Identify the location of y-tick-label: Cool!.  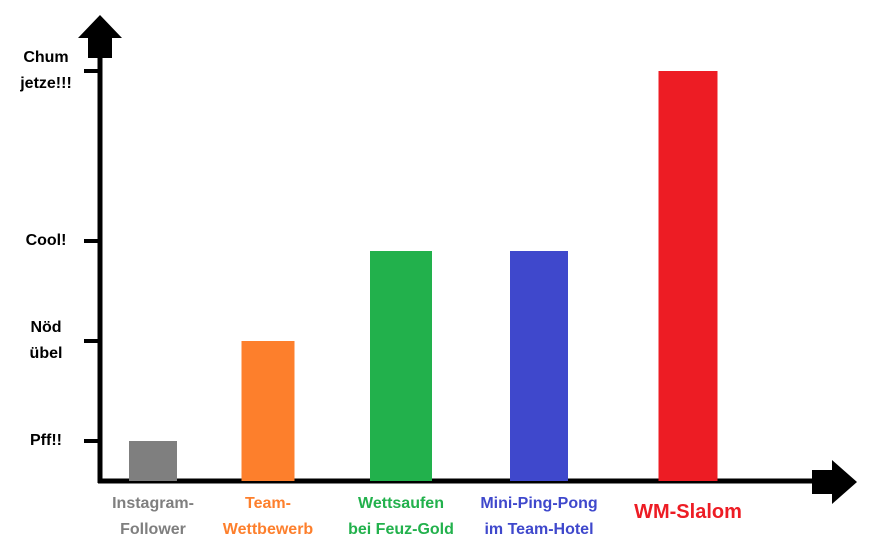
(46, 240).